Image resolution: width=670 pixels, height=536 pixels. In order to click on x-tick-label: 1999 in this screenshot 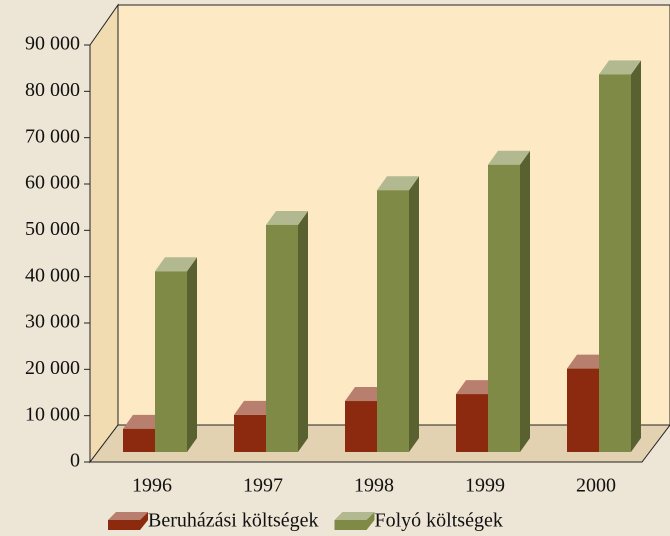, I will do `click(485, 486)`.